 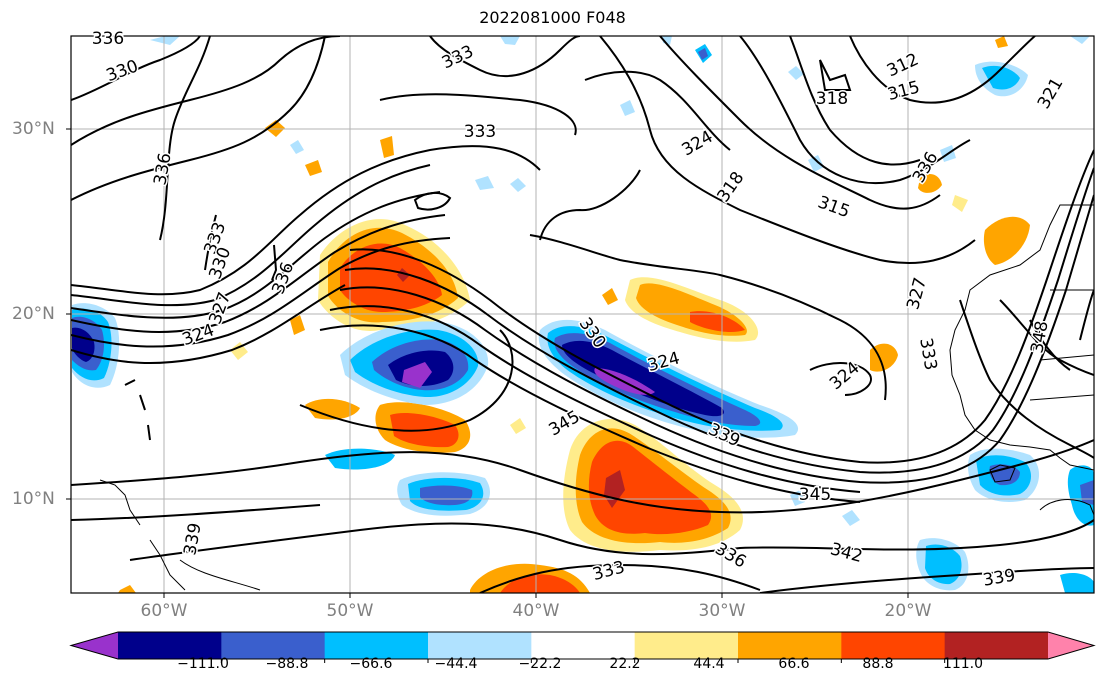 What do you see at coordinates (552, 17) in the screenshot?
I see `map-title: 2022081000 F048` at bounding box center [552, 17].